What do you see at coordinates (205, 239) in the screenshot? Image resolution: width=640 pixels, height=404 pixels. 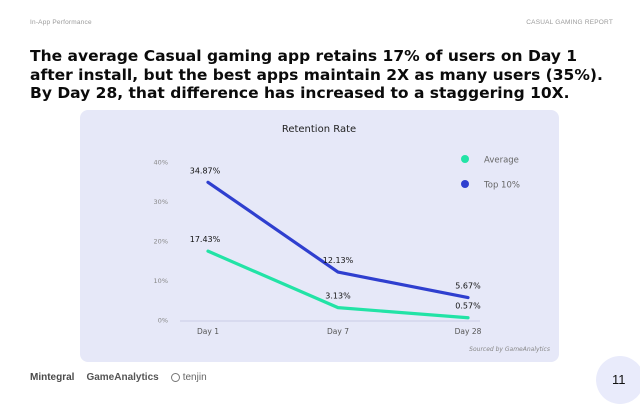 I see `data-label: 17.43%` at bounding box center [205, 239].